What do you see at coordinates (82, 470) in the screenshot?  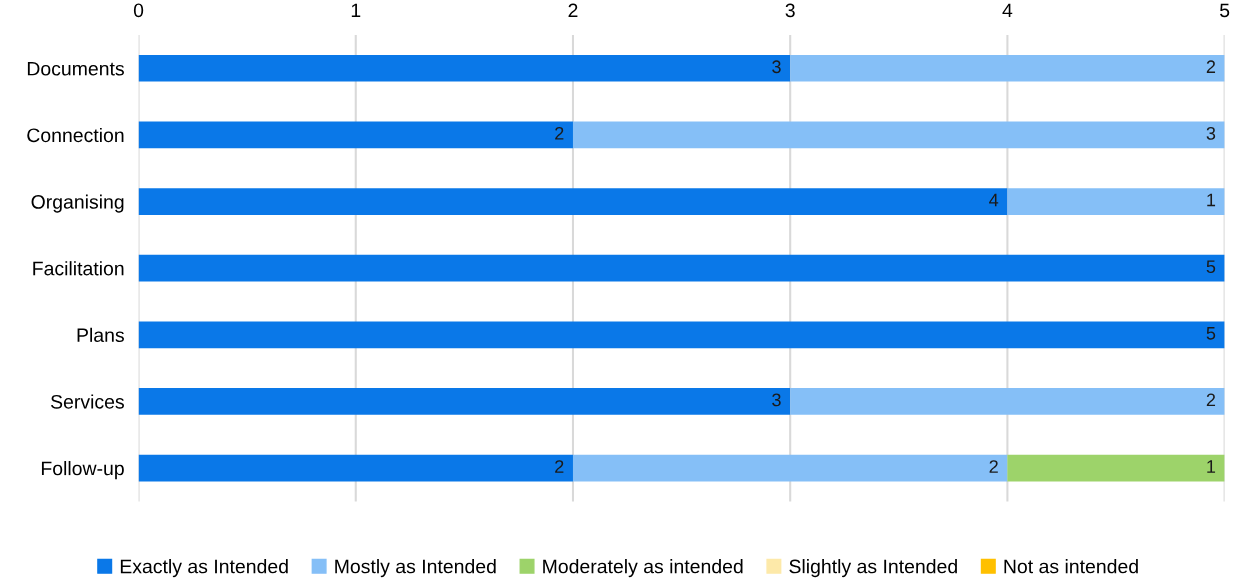 I see `y-tick-label: Follow-up` at bounding box center [82, 470].